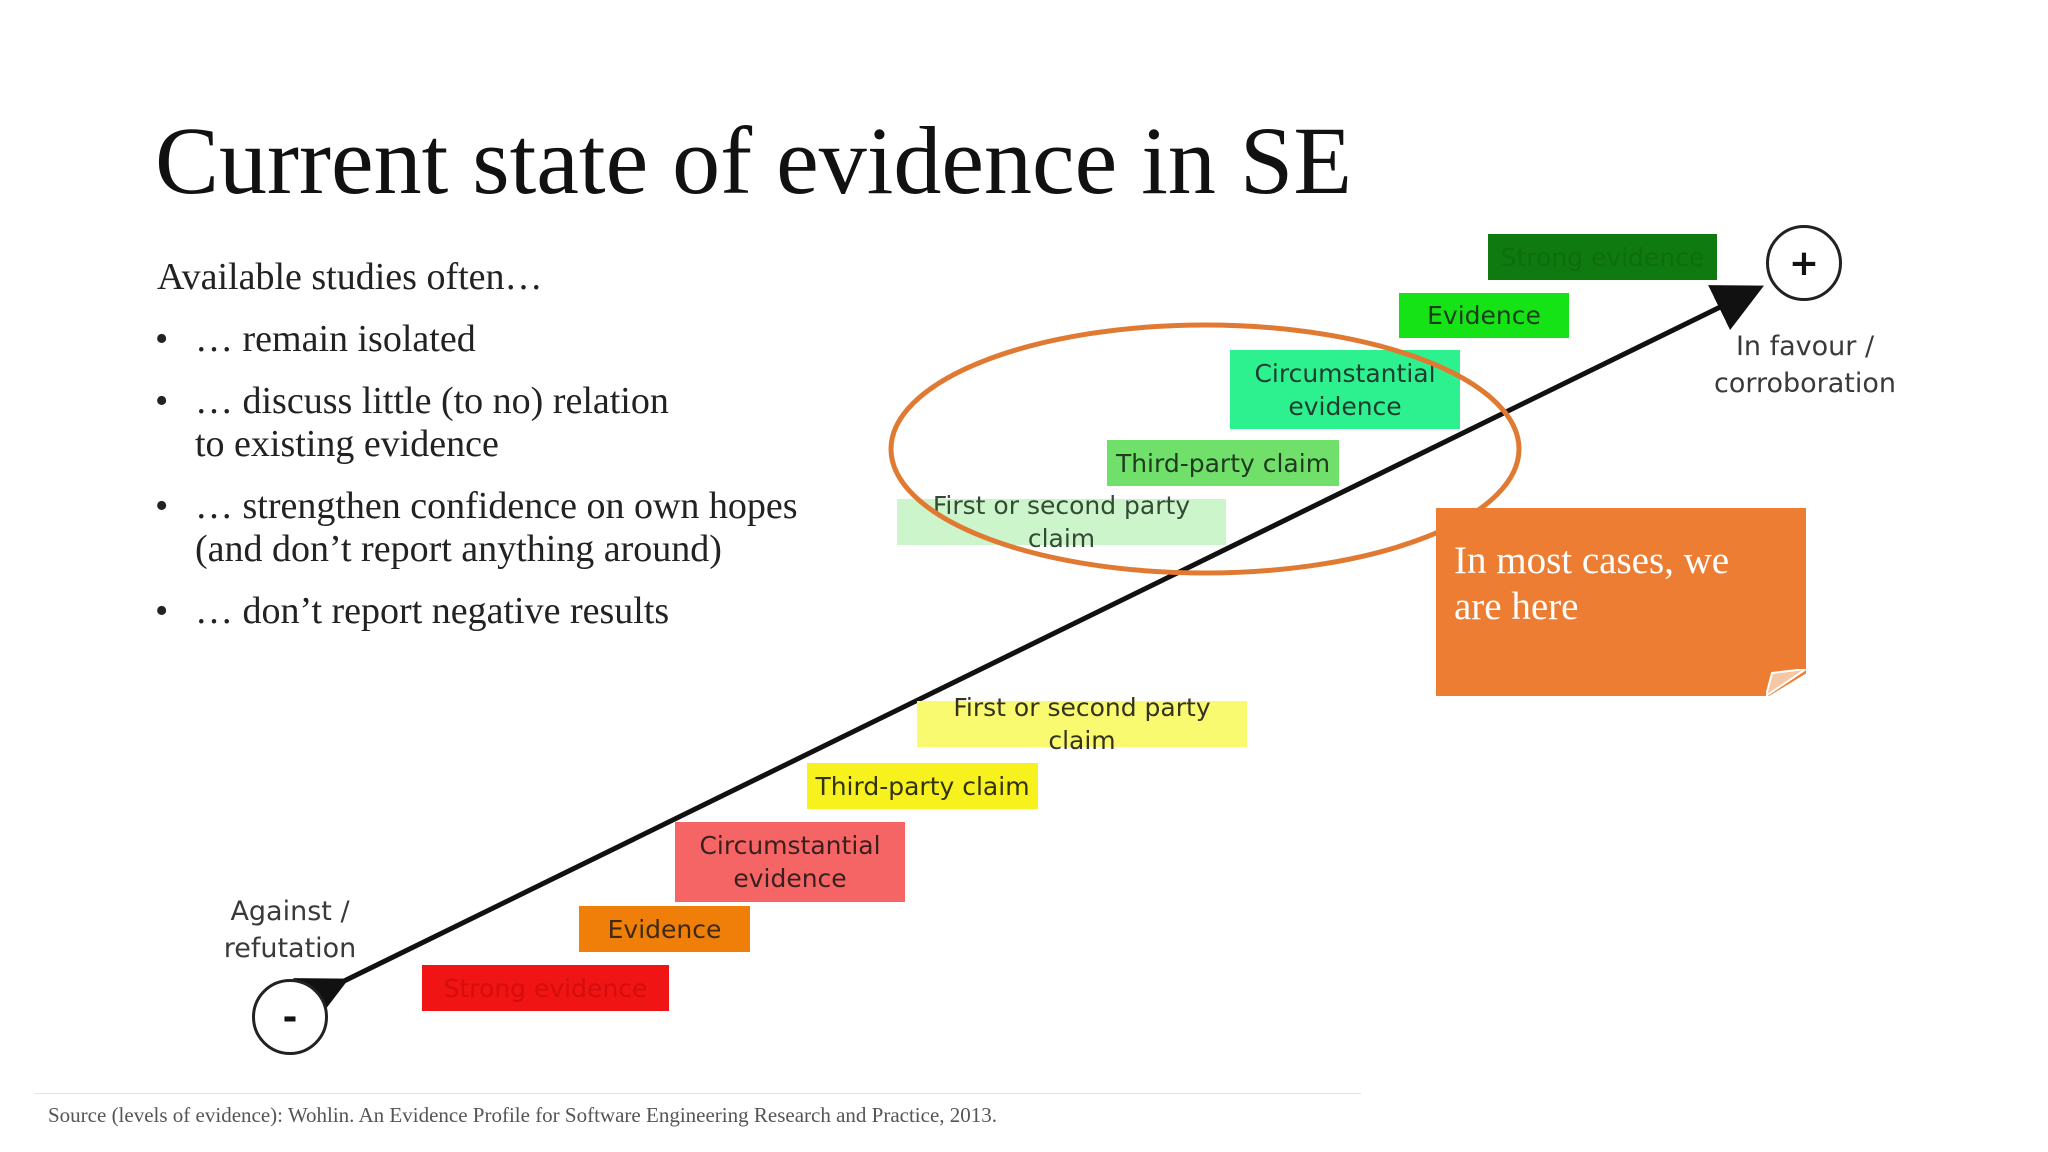 This screenshot has width=2048, height=1152. Describe the element at coordinates (1621, 602) in the screenshot. I see `callout-note: In most cases, we are here` at that location.